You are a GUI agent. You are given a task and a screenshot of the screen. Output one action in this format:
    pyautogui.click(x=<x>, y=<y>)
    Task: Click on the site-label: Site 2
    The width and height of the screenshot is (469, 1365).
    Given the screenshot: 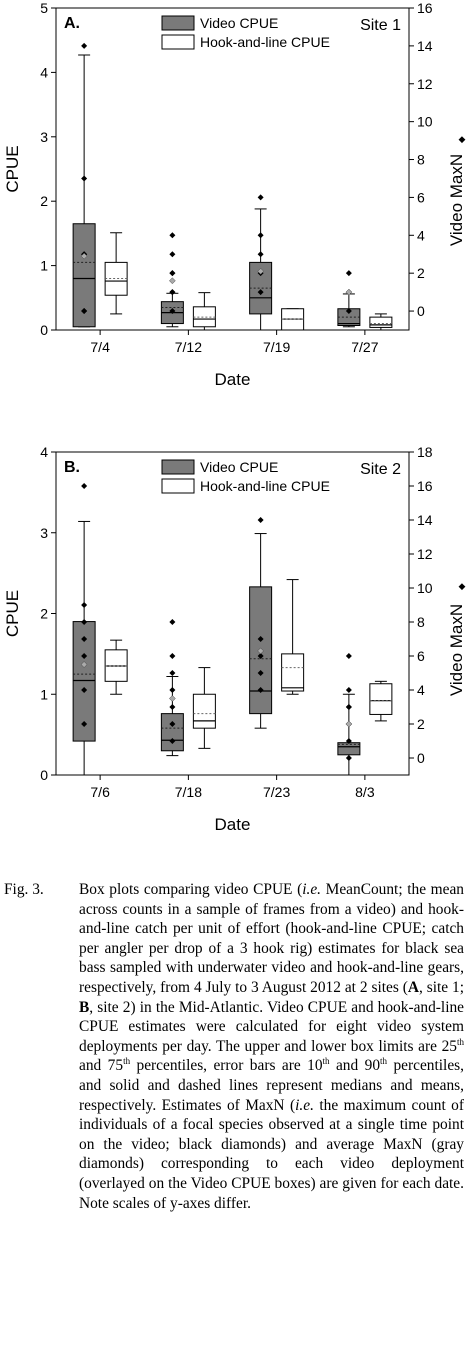 What is the action you would take?
    pyautogui.click(x=380, y=469)
    